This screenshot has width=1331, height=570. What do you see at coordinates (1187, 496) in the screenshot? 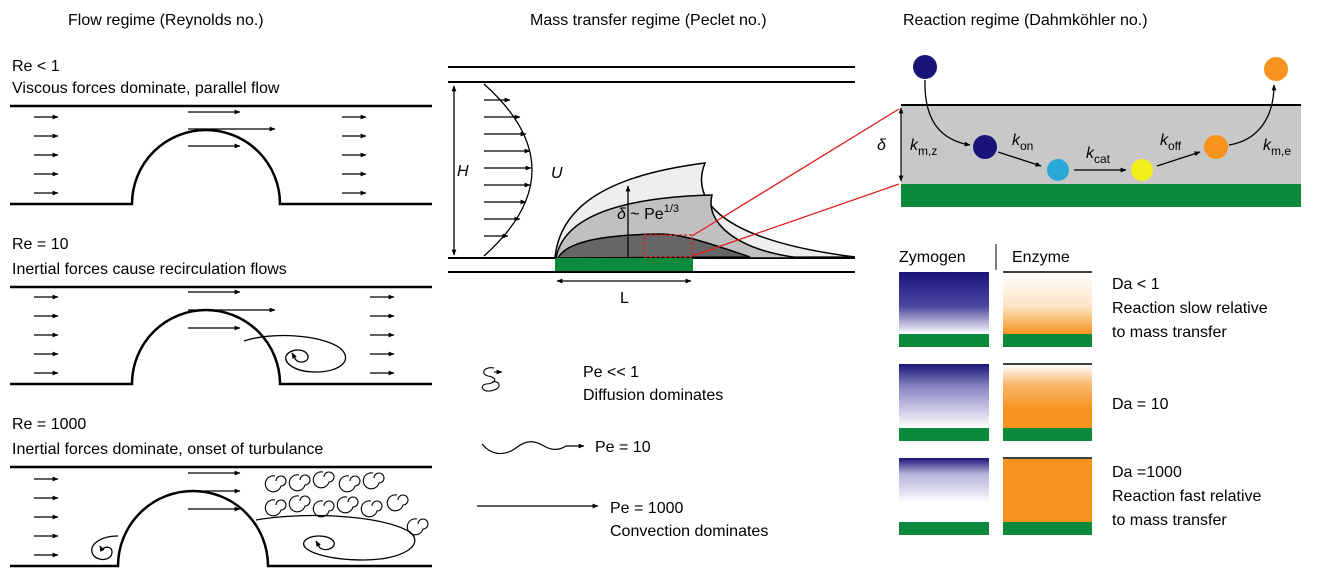
I see `da-description: Reaction fast relative` at bounding box center [1187, 496].